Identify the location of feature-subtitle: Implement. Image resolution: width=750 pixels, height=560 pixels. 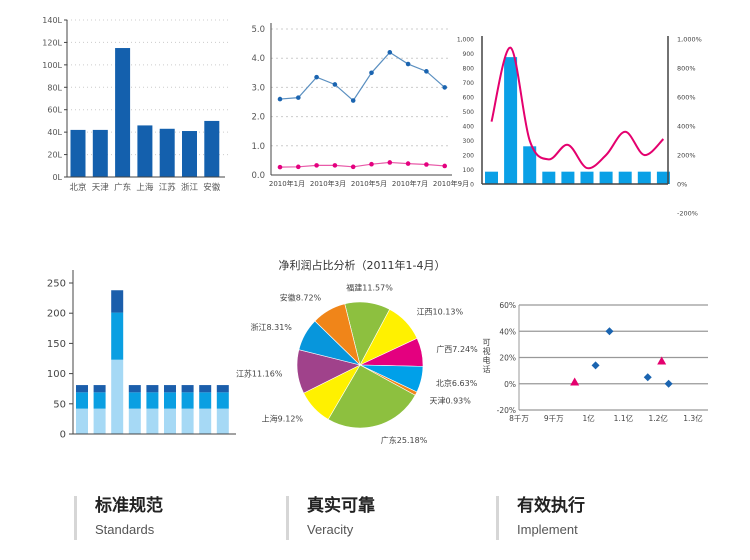
(547, 529).